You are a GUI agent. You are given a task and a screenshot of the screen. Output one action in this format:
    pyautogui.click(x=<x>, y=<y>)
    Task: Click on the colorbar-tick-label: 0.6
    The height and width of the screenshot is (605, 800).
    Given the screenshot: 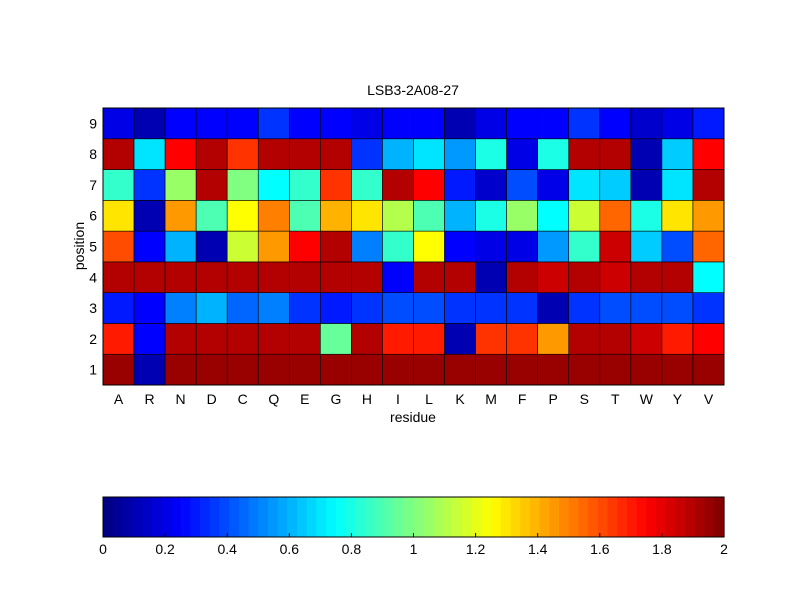 What is the action you would take?
    pyautogui.click(x=290, y=549)
    